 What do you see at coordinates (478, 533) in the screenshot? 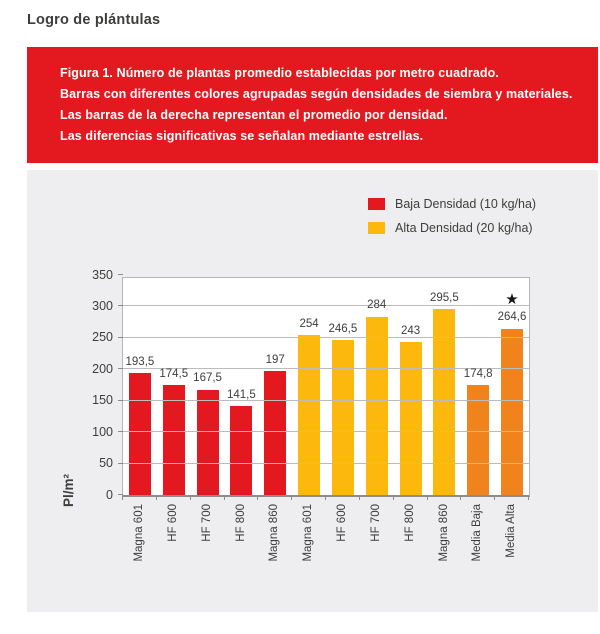
I see `x-label-slot: Media Baja` at bounding box center [478, 533].